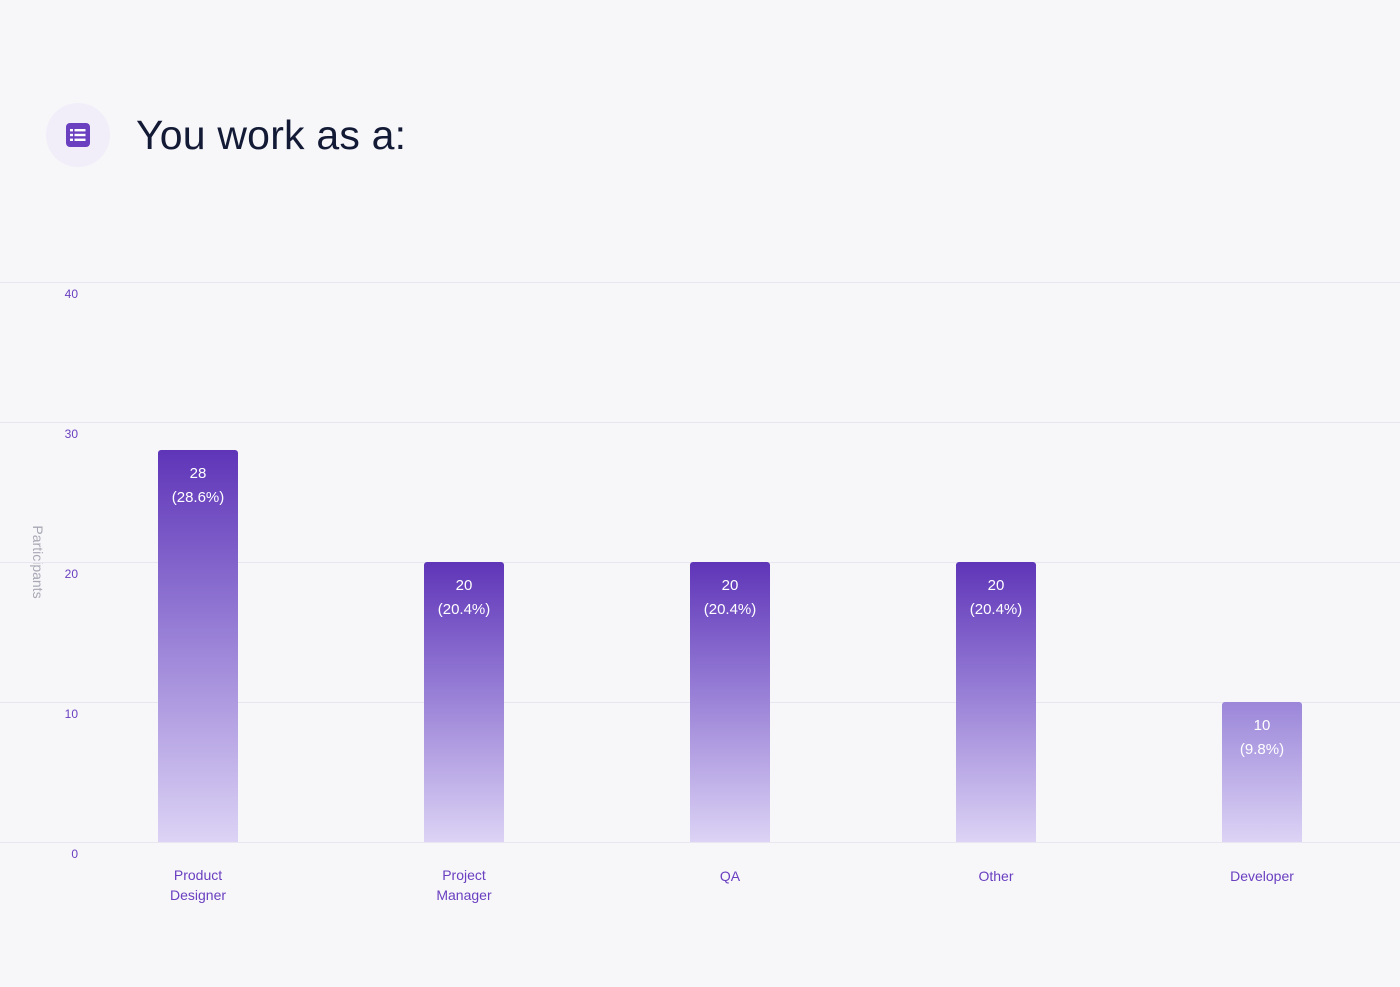 The height and width of the screenshot is (987, 1400). I want to click on x-axis-label-line: Project, so click(464, 875).